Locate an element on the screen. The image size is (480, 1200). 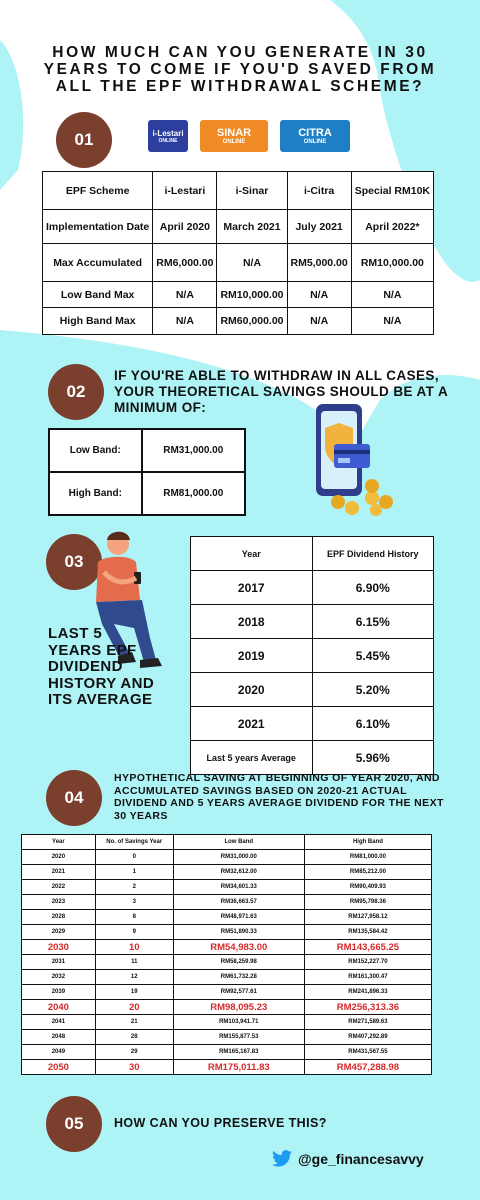
savings-years-cell: 21 is located at coordinates (134, 1022).